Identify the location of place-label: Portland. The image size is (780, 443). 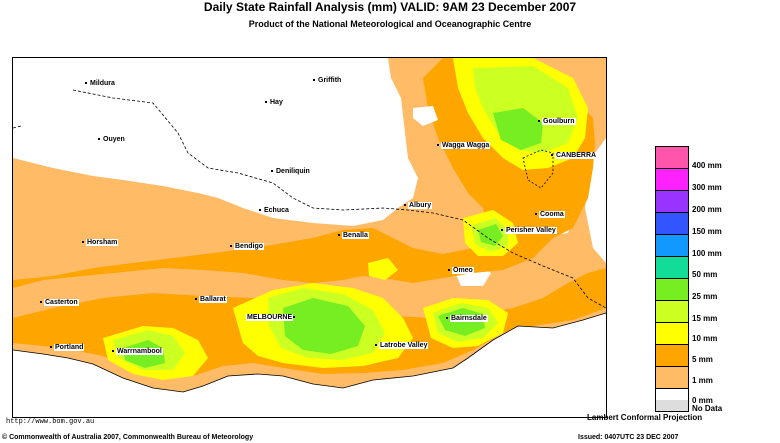
(67, 348).